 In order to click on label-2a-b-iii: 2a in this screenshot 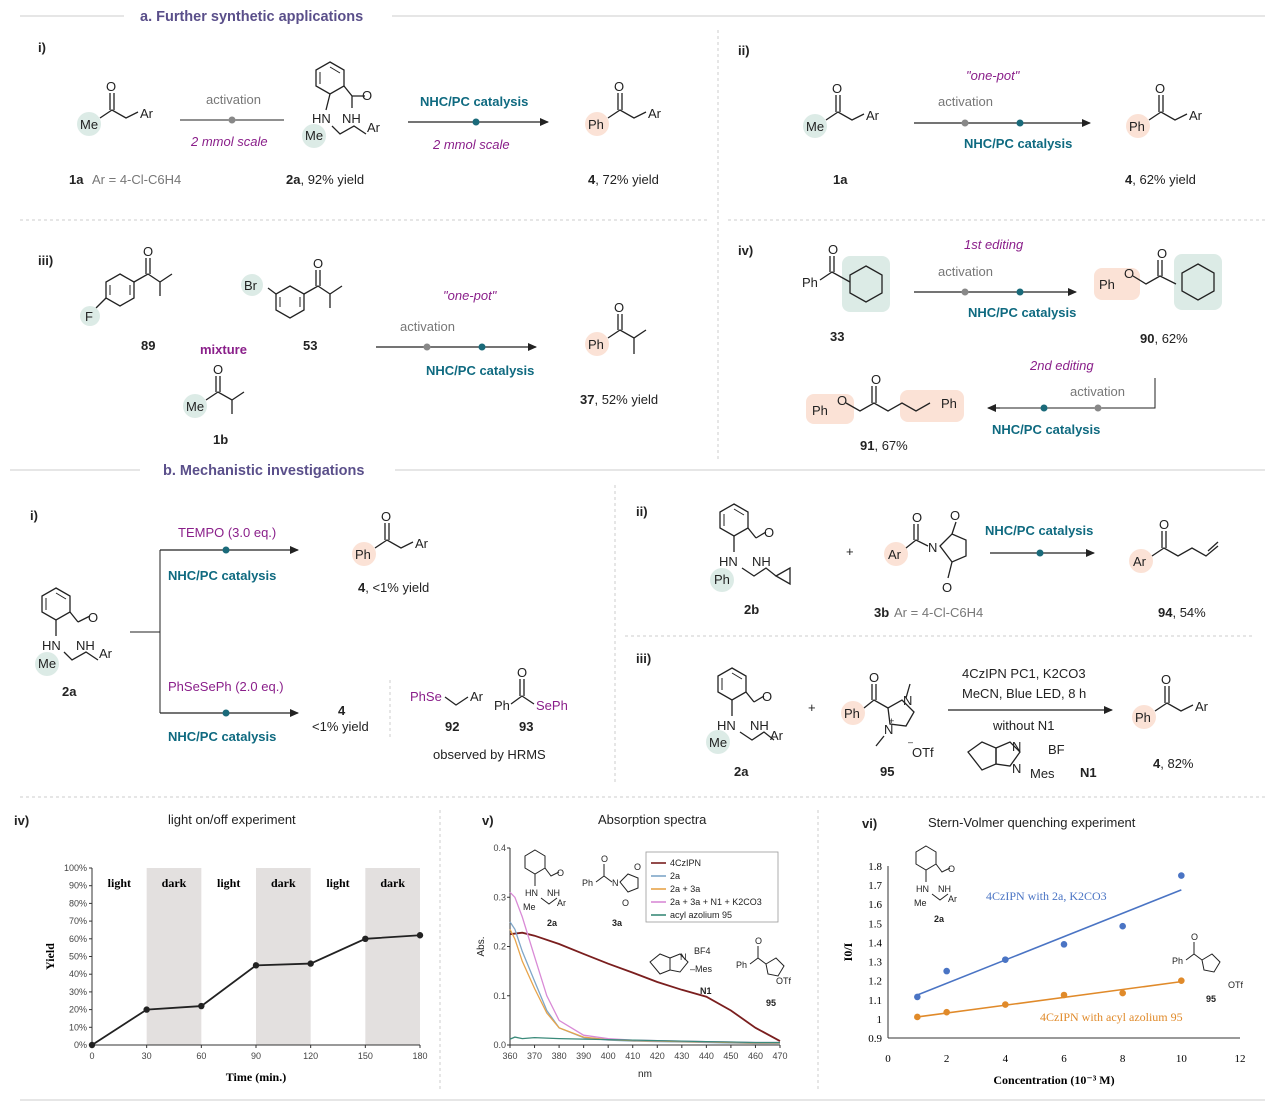, I will do `click(741, 771)`.